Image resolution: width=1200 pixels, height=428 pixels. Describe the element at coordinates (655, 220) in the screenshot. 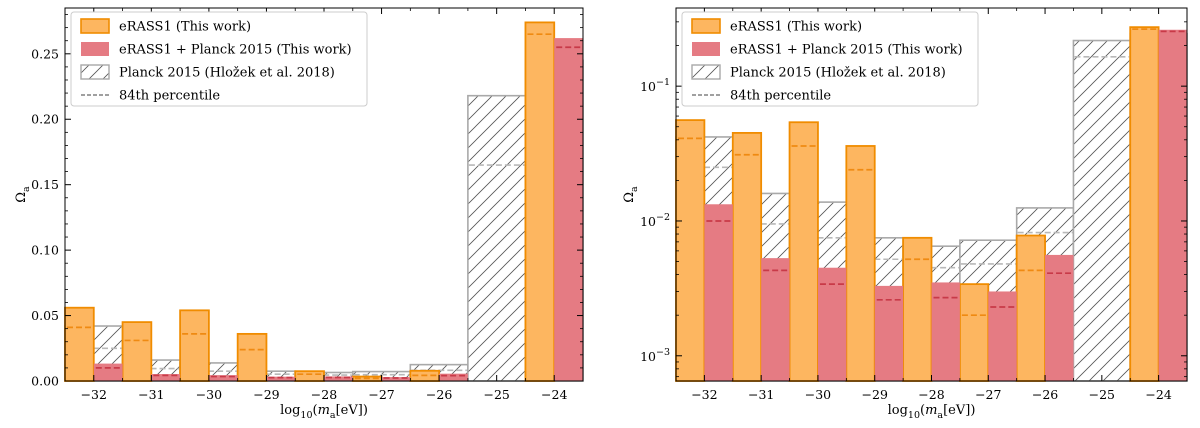

I see `y-tick-label: 10⁻²` at that location.